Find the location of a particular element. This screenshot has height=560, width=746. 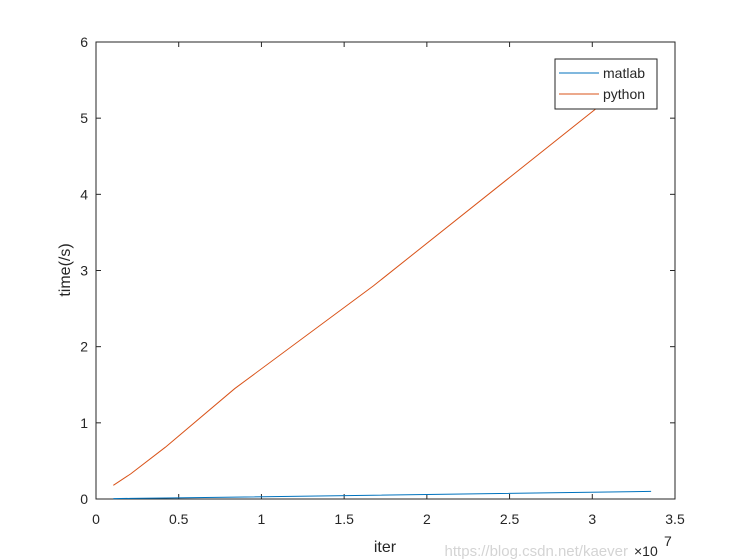

x-tick-label: 0.5 is located at coordinates (179, 519).